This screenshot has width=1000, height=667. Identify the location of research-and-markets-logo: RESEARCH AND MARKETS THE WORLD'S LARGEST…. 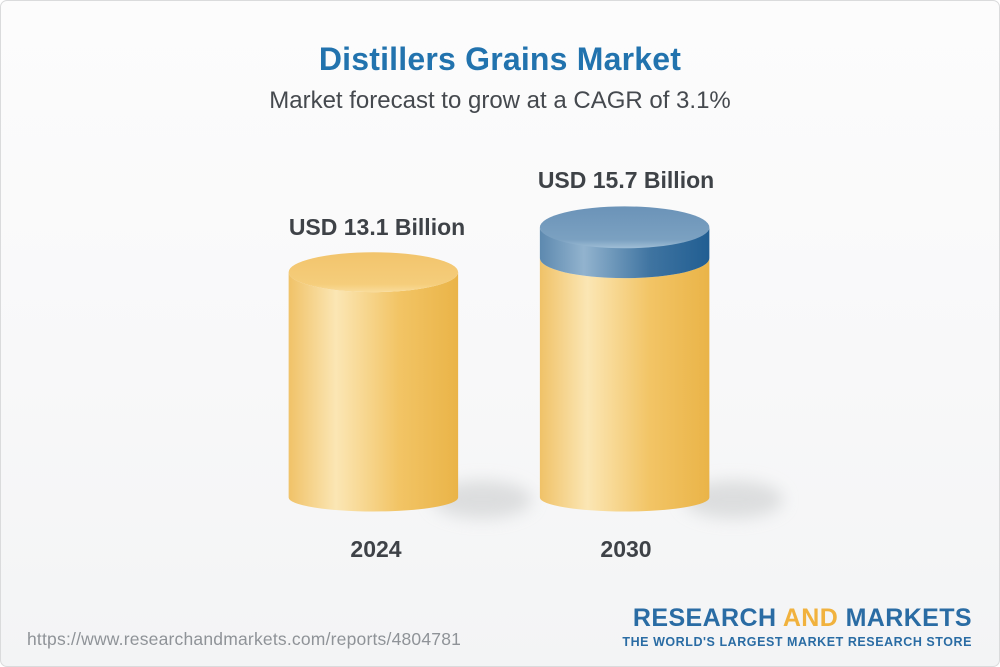
(797, 628).